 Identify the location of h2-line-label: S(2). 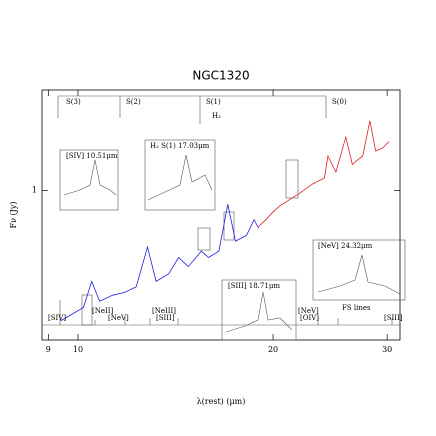
(133, 102).